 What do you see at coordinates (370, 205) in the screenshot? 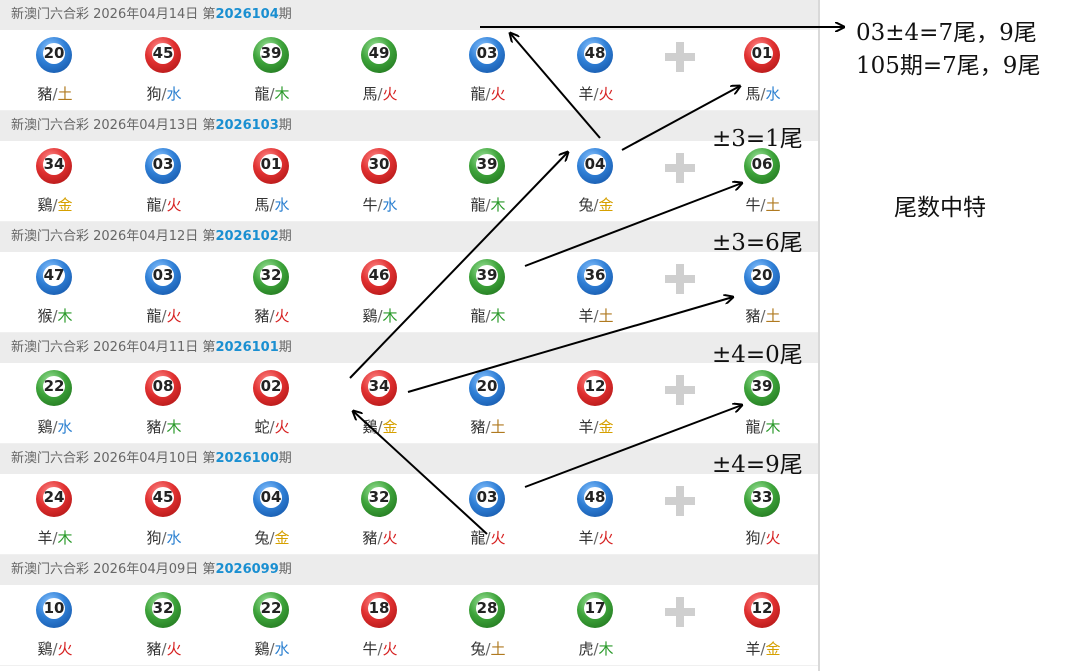
I see `zodiac-label: 牛` at bounding box center [370, 205].